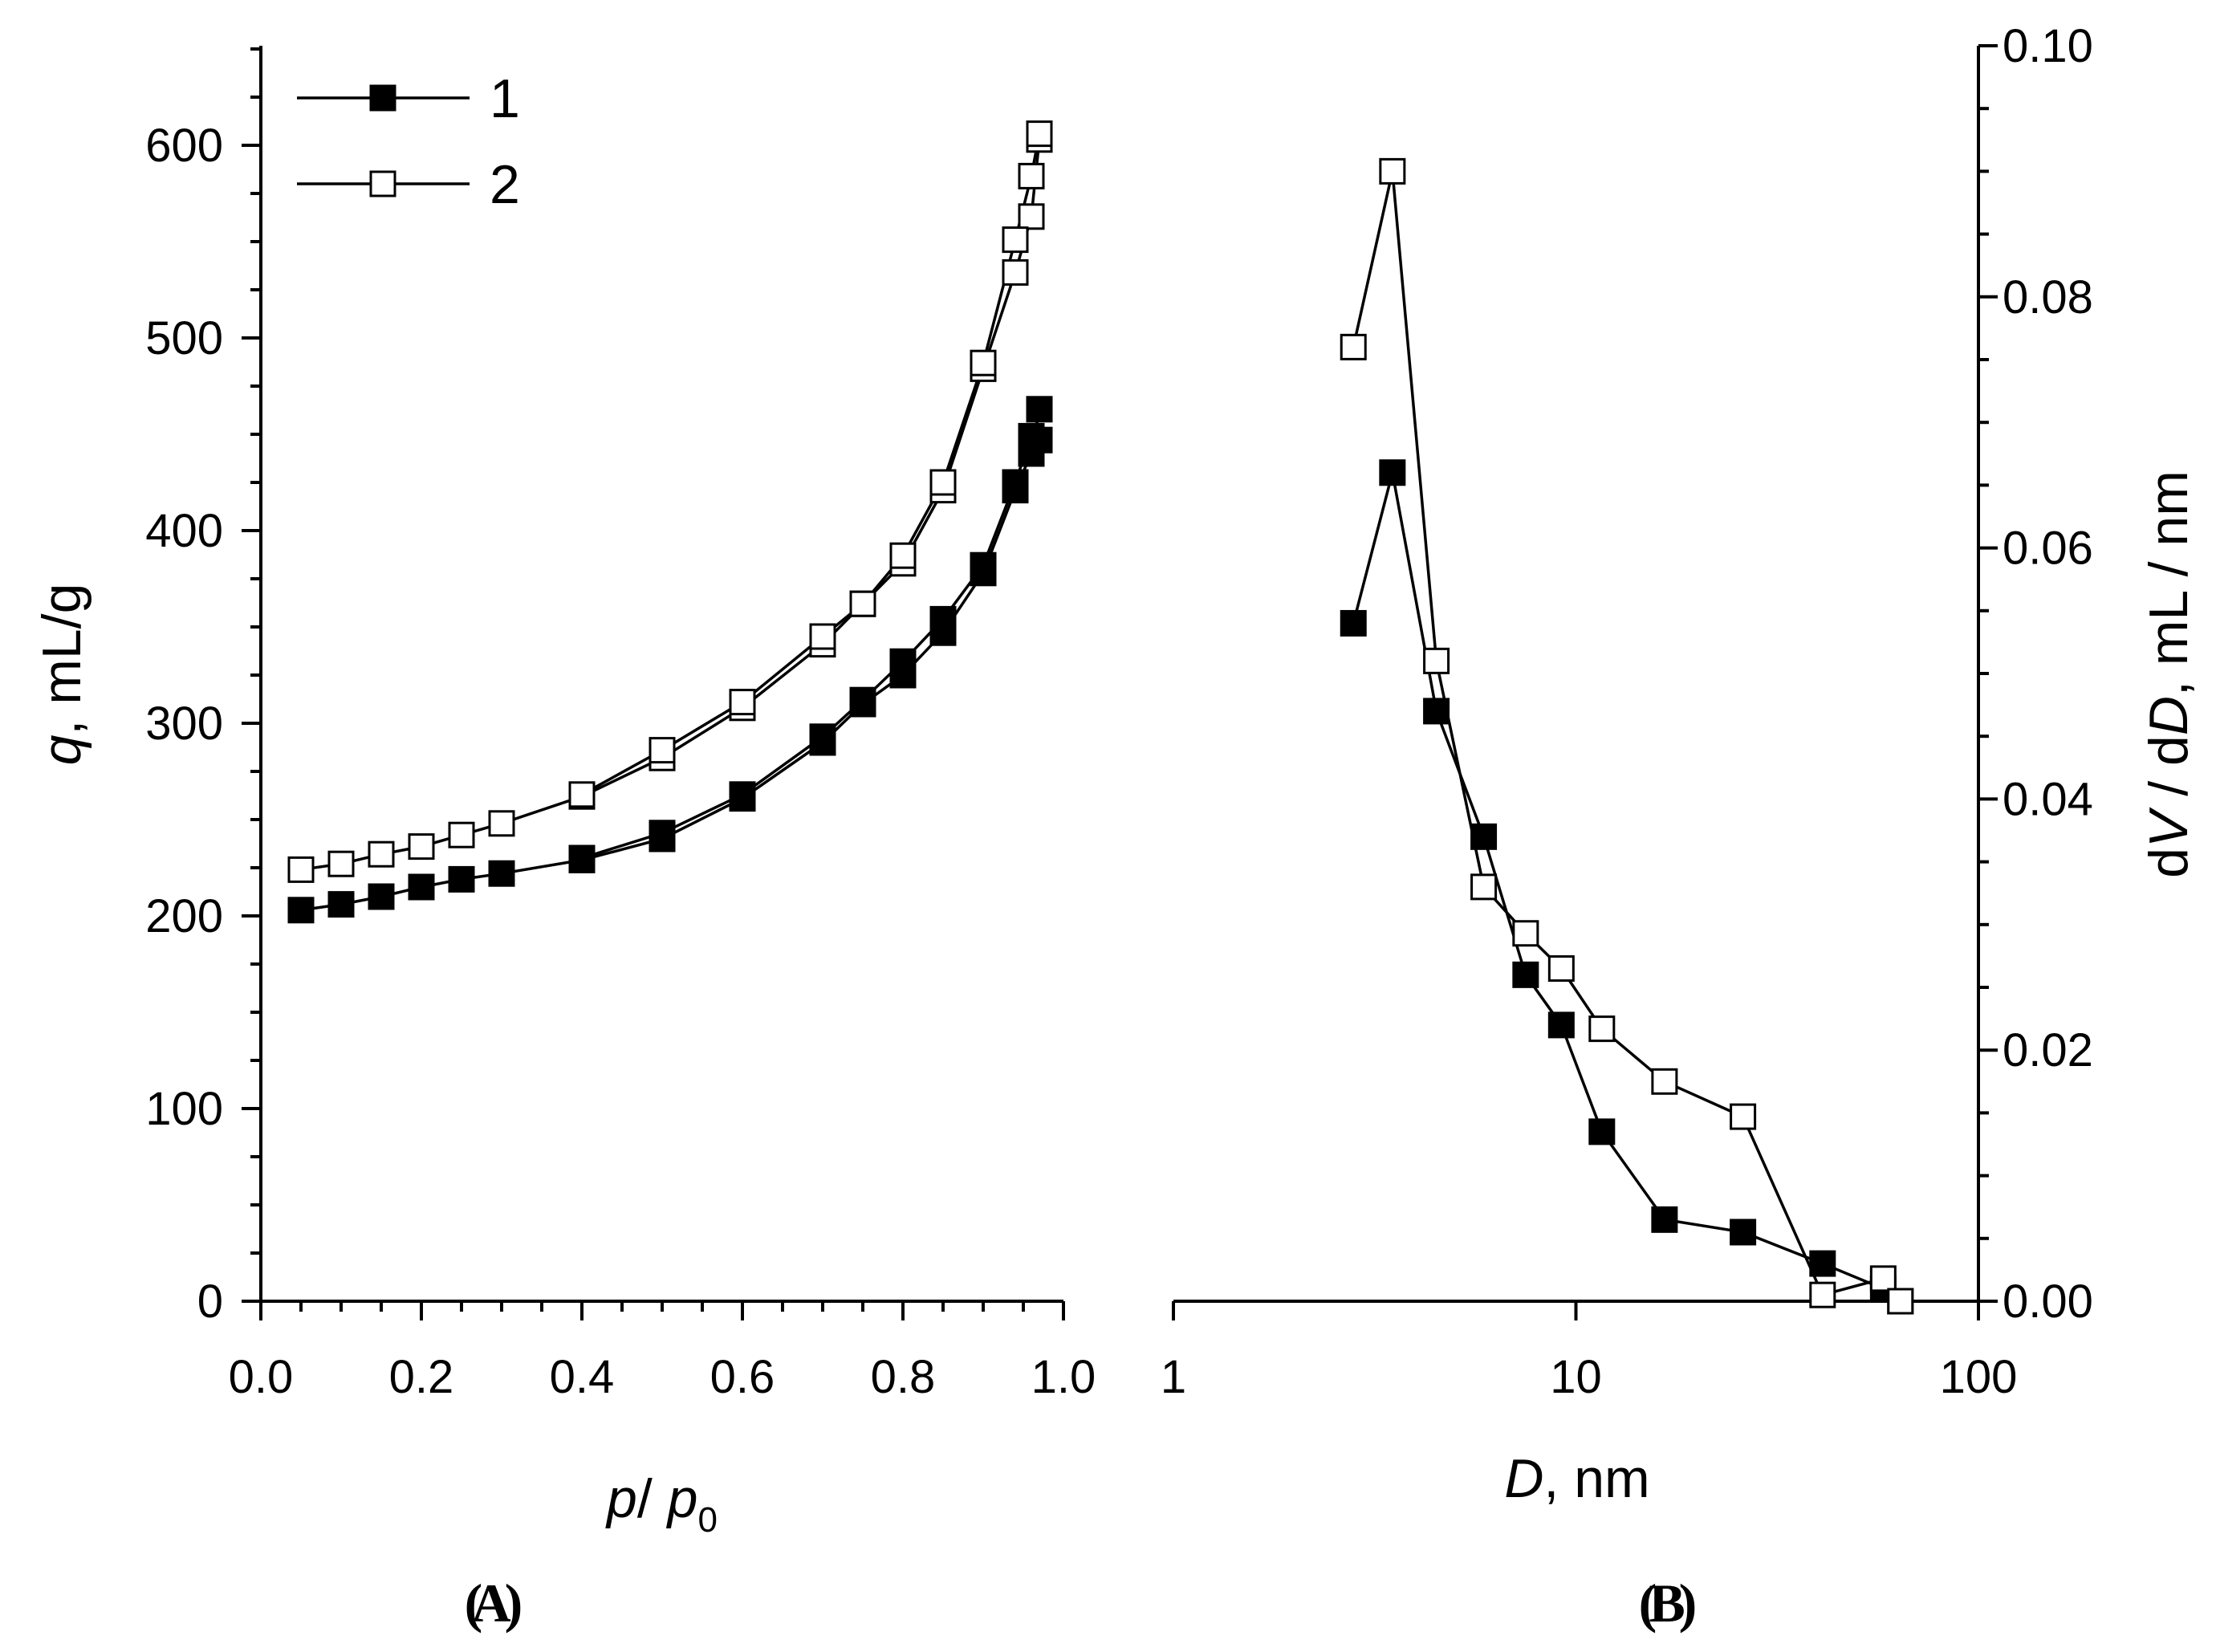 The height and width of the screenshot is (1652, 2216). Describe the element at coordinates (184, 531) in the screenshot. I see `panel-a-y-tick-label: 400` at that location.